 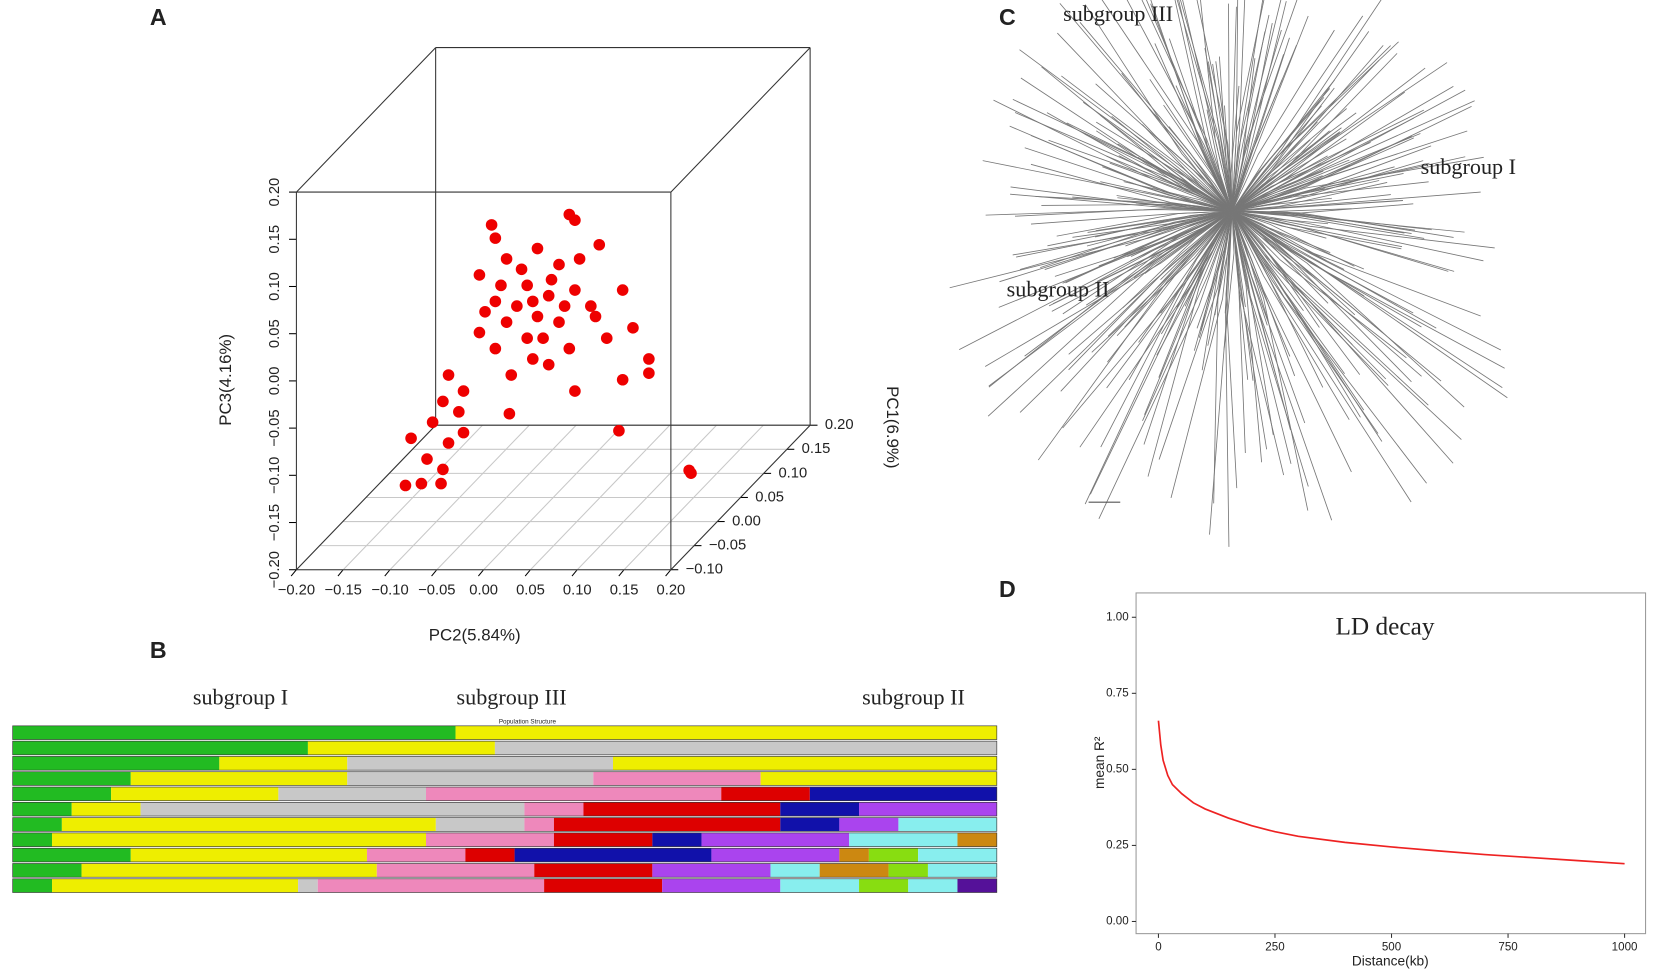 I want to click on x-tick-label: 1000, so click(x=1625, y=946).